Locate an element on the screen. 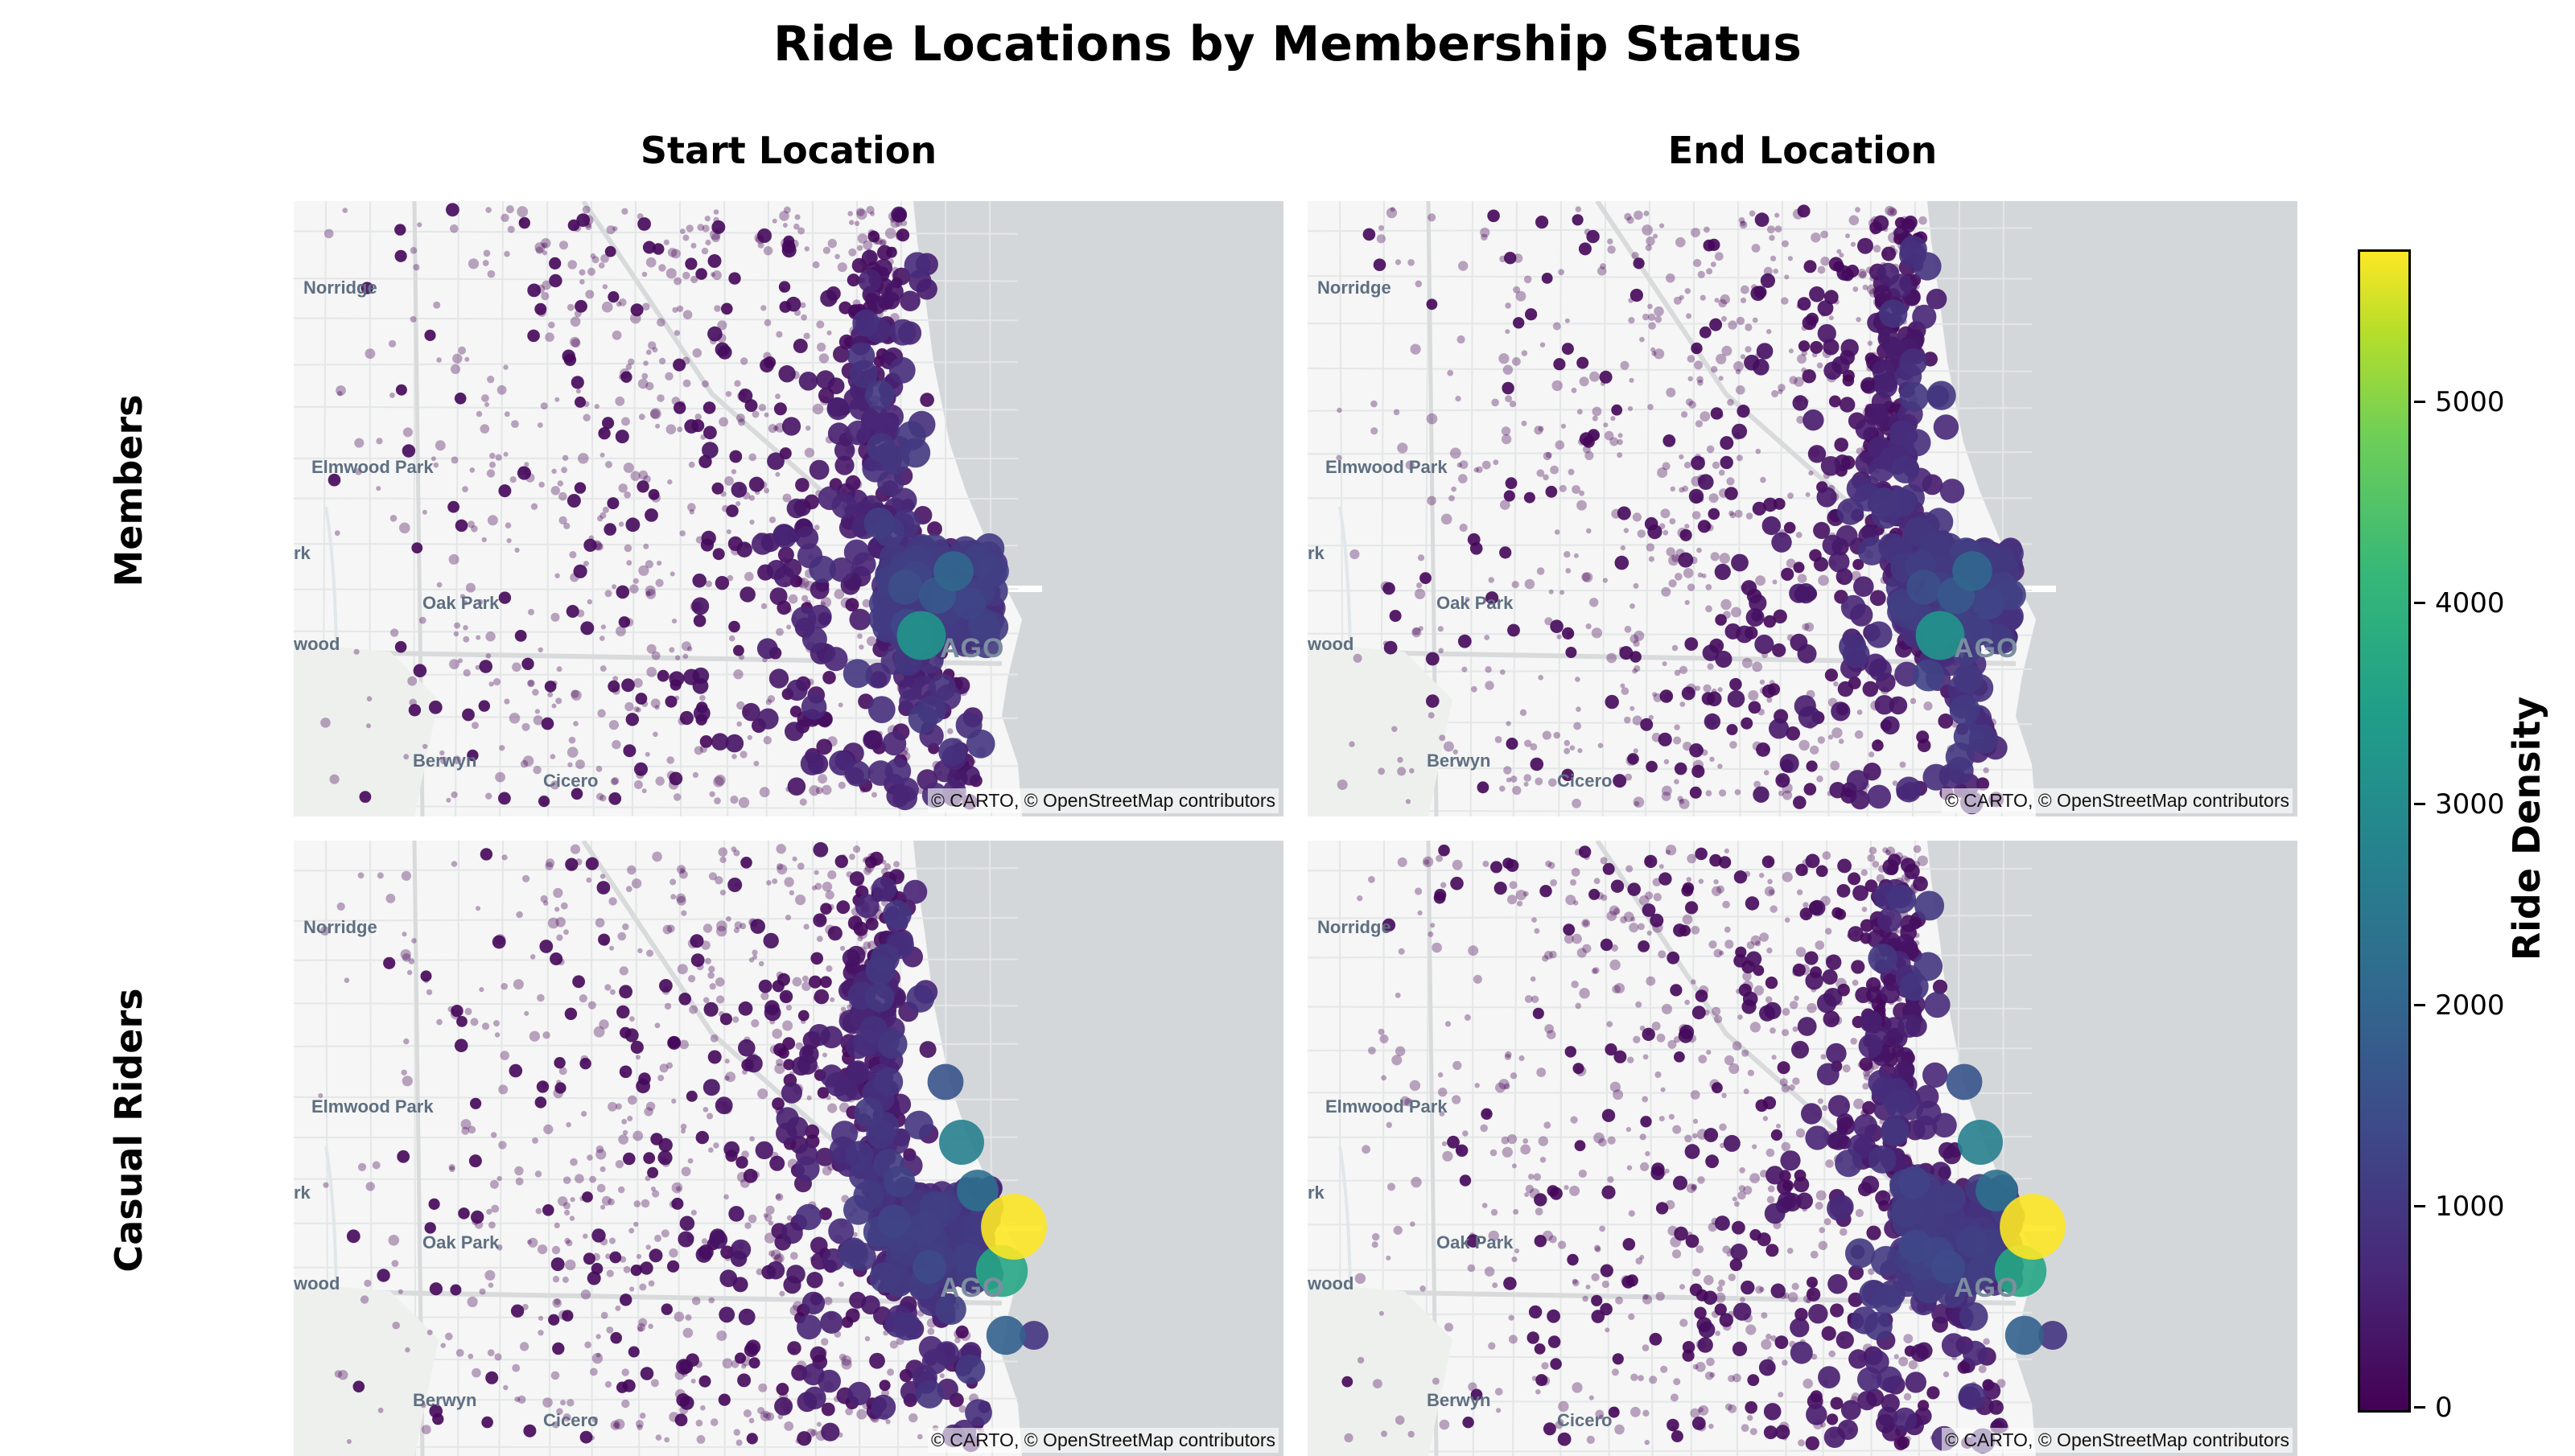 The image size is (2575, 1456). place-label: Cicero is located at coordinates (570, 781).